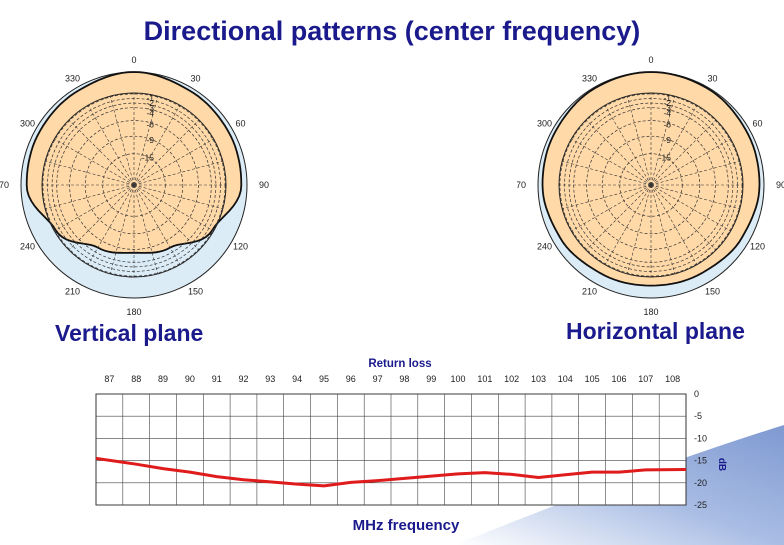 Image resolution: width=784 pixels, height=545 pixels. Describe the element at coordinates (243, 379) in the screenshot. I see `x-tick-label: 92` at that location.